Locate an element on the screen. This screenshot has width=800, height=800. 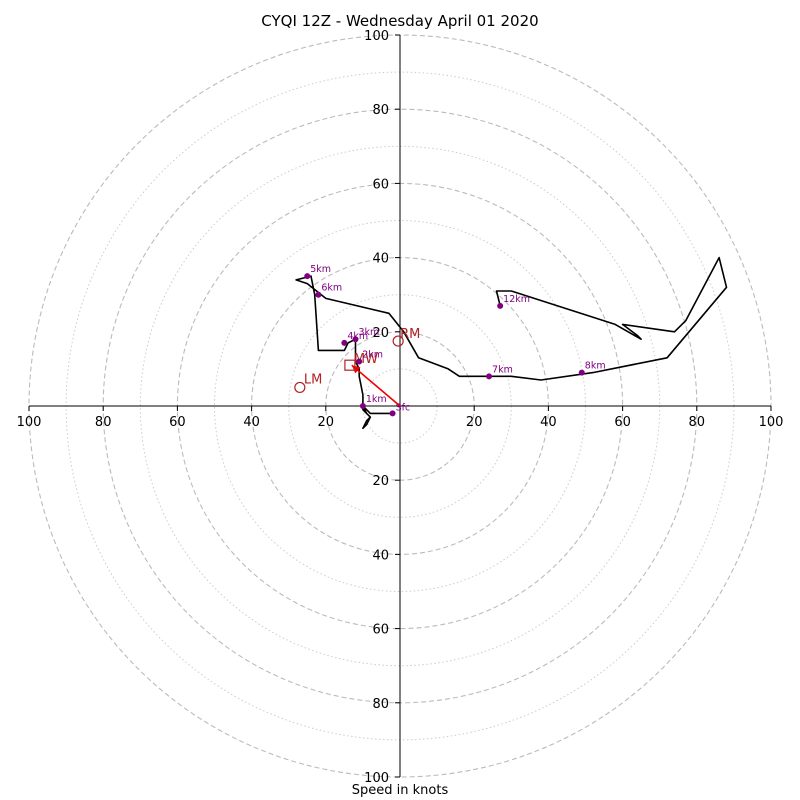
left-mover-marker is located at coordinates (300, 387).